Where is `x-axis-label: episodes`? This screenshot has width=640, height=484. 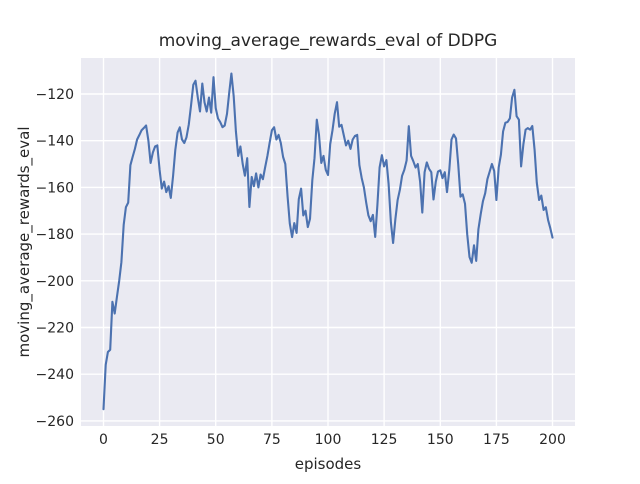
x-axis-label: episodes is located at coordinates (328, 464).